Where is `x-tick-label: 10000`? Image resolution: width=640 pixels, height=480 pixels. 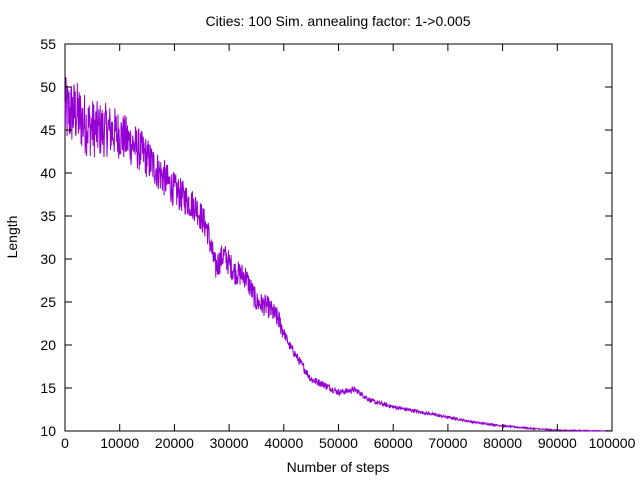 x-tick-label: 10000 is located at coordinates (119, 443).